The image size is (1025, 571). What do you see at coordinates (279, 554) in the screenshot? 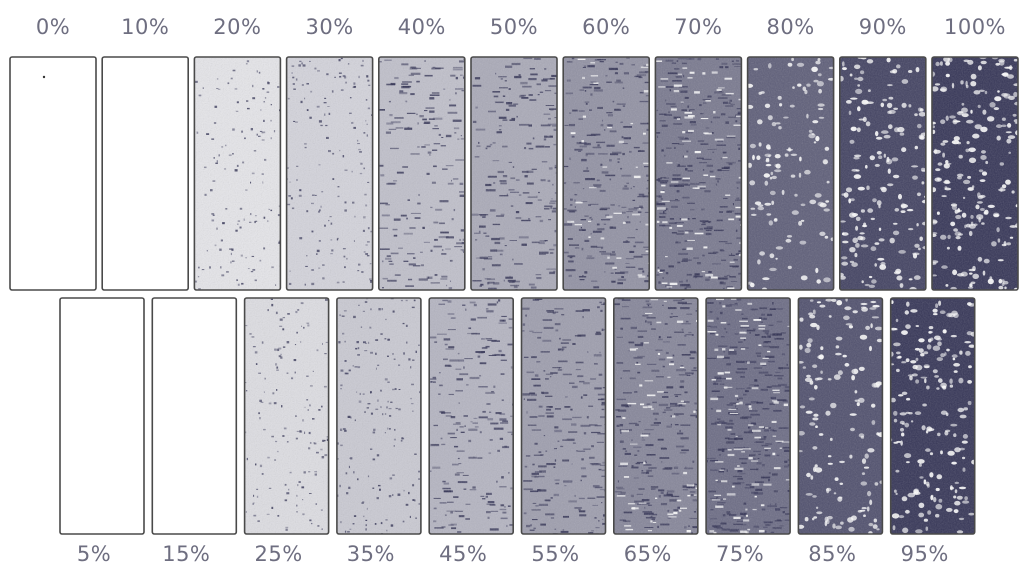
I see `percent-label: 25%` at bounding box center [279, 554].